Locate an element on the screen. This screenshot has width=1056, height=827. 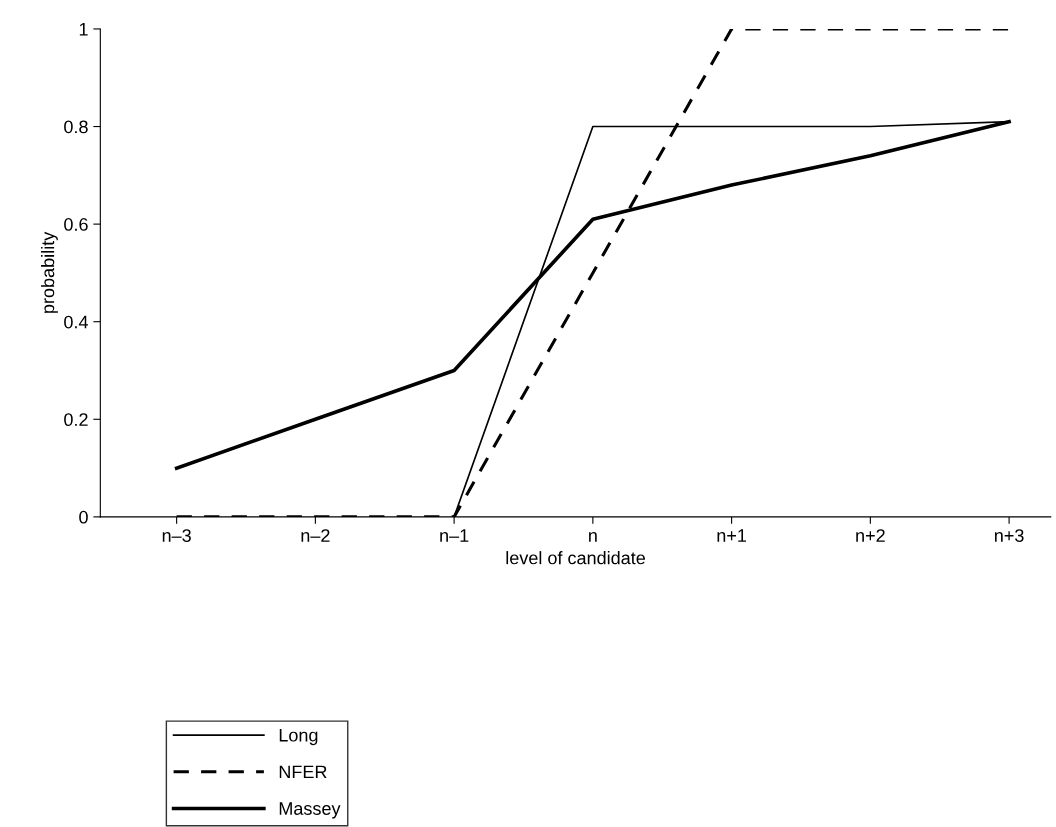
y-tick-label: 0 is located at coordinates (83, 517).